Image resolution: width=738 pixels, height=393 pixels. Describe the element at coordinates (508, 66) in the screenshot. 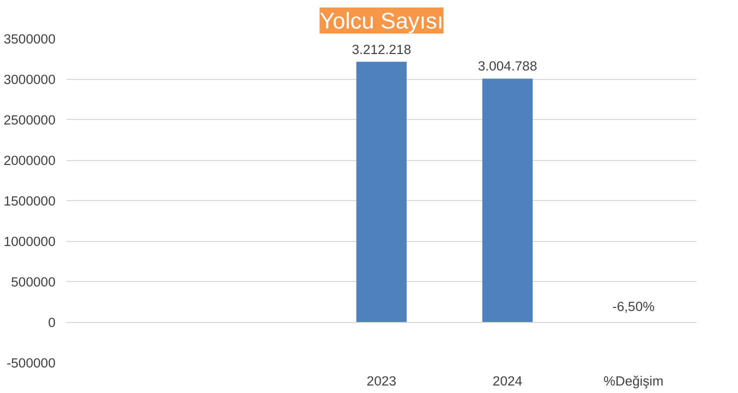

I see `data-label: 3.004.788` at that location.